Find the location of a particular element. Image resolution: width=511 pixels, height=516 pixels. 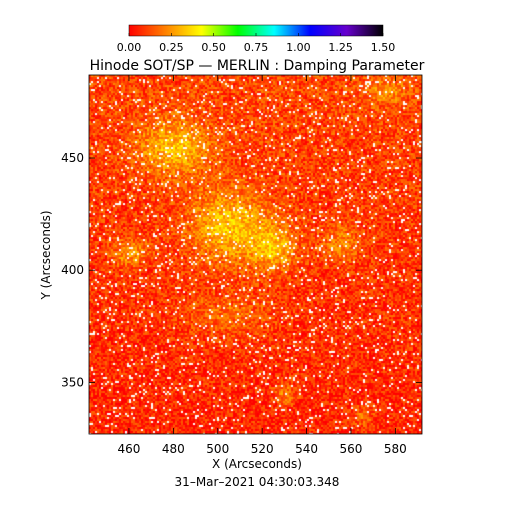

colorbar-ticks: 0.00 0.25 0.50 0.75 1.00 1.25 1.50 is located at coordinates (256, 43).